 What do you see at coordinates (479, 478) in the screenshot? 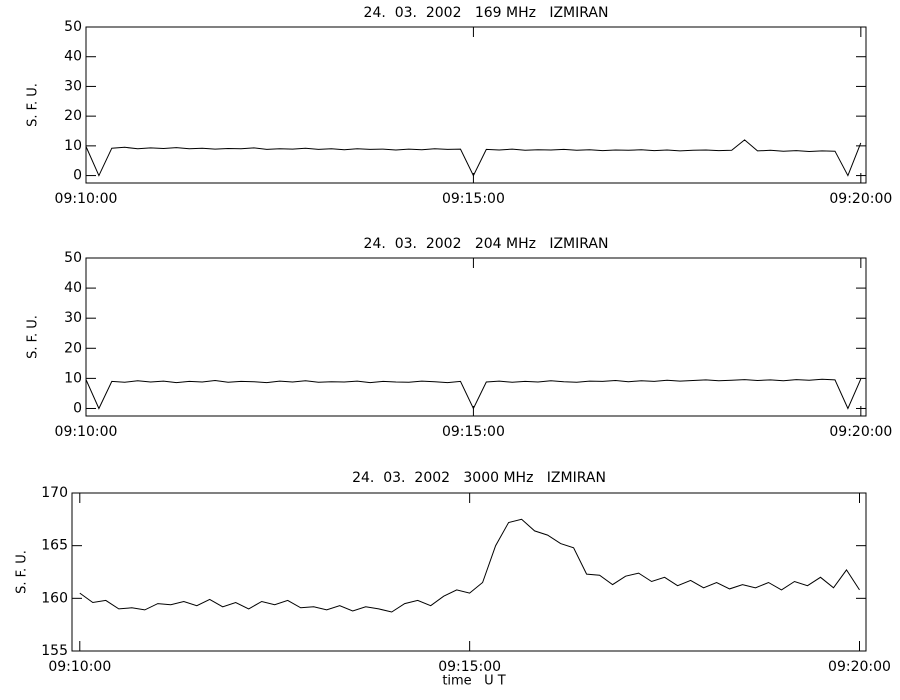
I see `chart-title: 24. 03. 2002 3000 MHz IZMIRAN` at bounding box center [479, 478].